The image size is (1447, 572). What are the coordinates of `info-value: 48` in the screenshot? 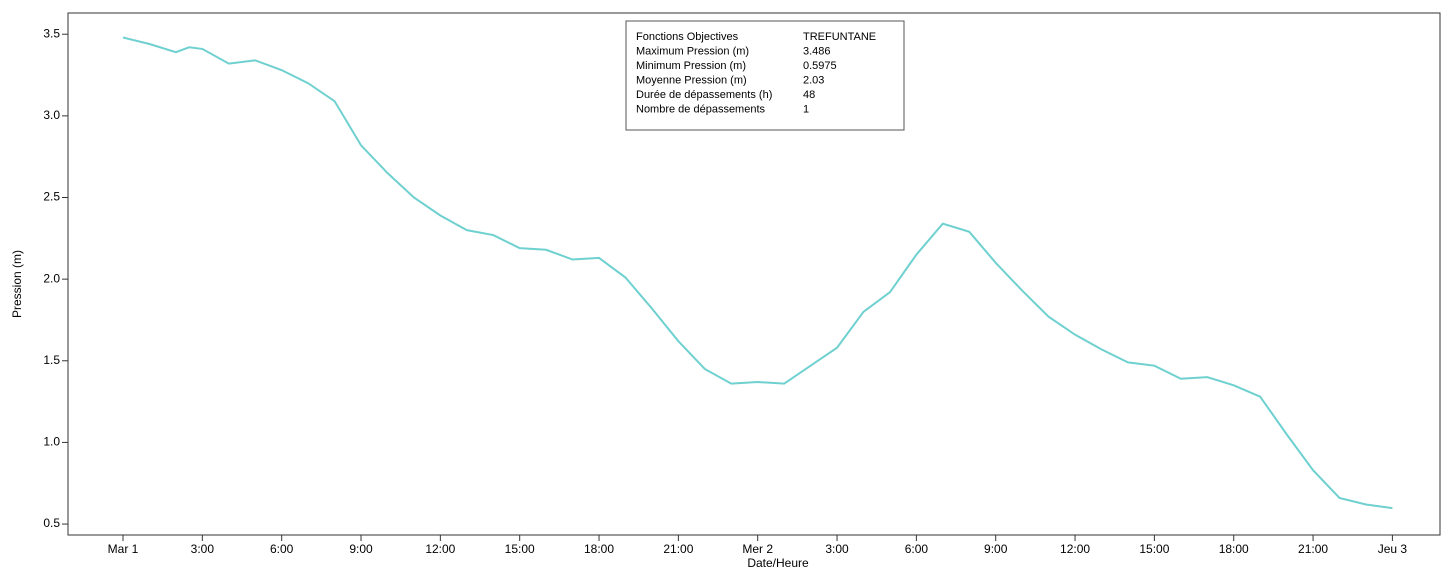 It's located at (809, 95).